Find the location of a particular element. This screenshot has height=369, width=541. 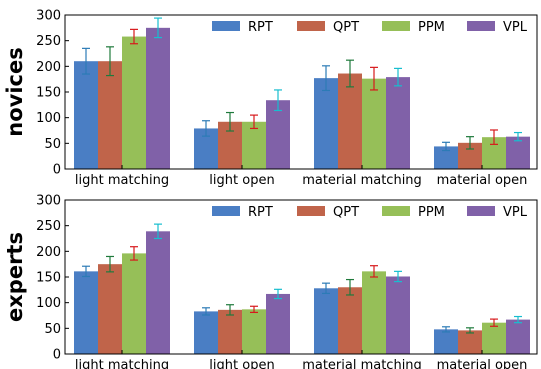

panel-label: experts is located at coordinates (15, 277).